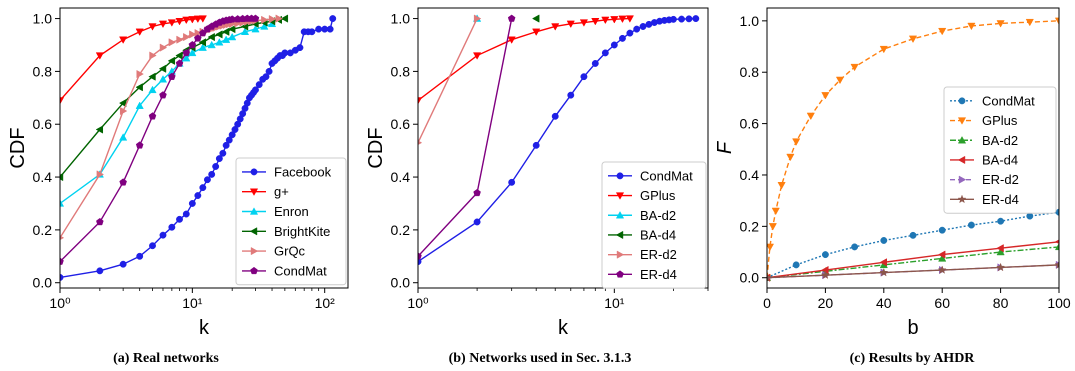 Image resolution: width=1075 pixels, height=371 pixels. I want to click on y-tick-label: 0.8, so click(401, 71).